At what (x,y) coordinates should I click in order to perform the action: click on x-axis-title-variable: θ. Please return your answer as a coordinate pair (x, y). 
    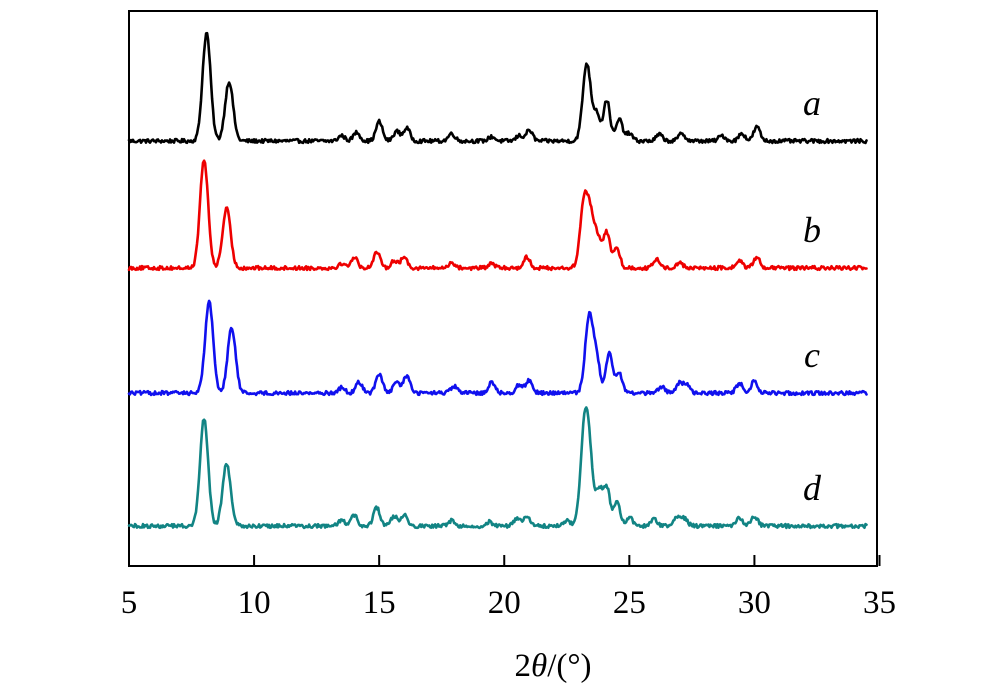
    Looking at the image, I should click on (539, 666).